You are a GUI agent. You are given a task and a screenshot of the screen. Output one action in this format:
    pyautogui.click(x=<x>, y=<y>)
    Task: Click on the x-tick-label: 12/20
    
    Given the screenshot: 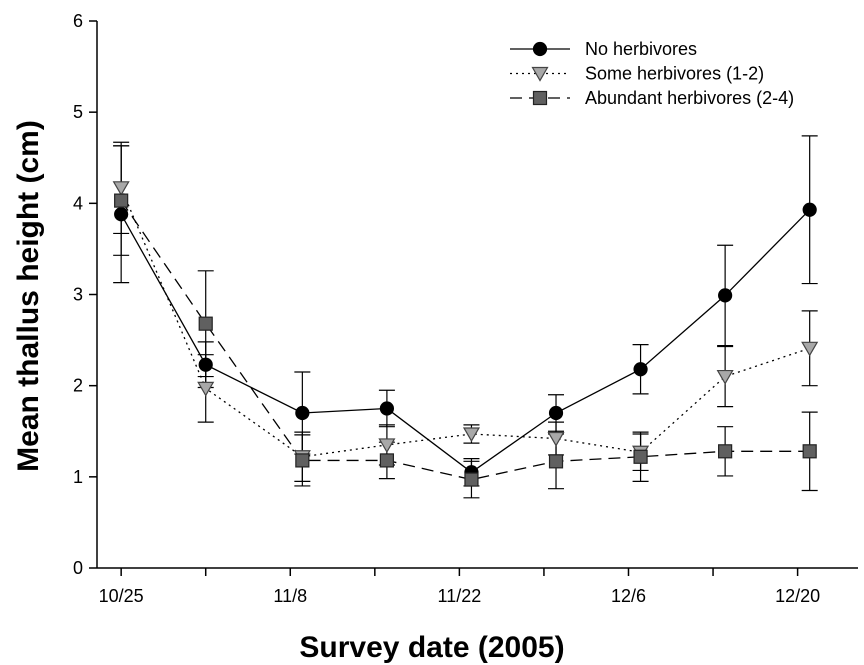 What is the action you would take?
    pyautogui.click(x=797, y=596)
    